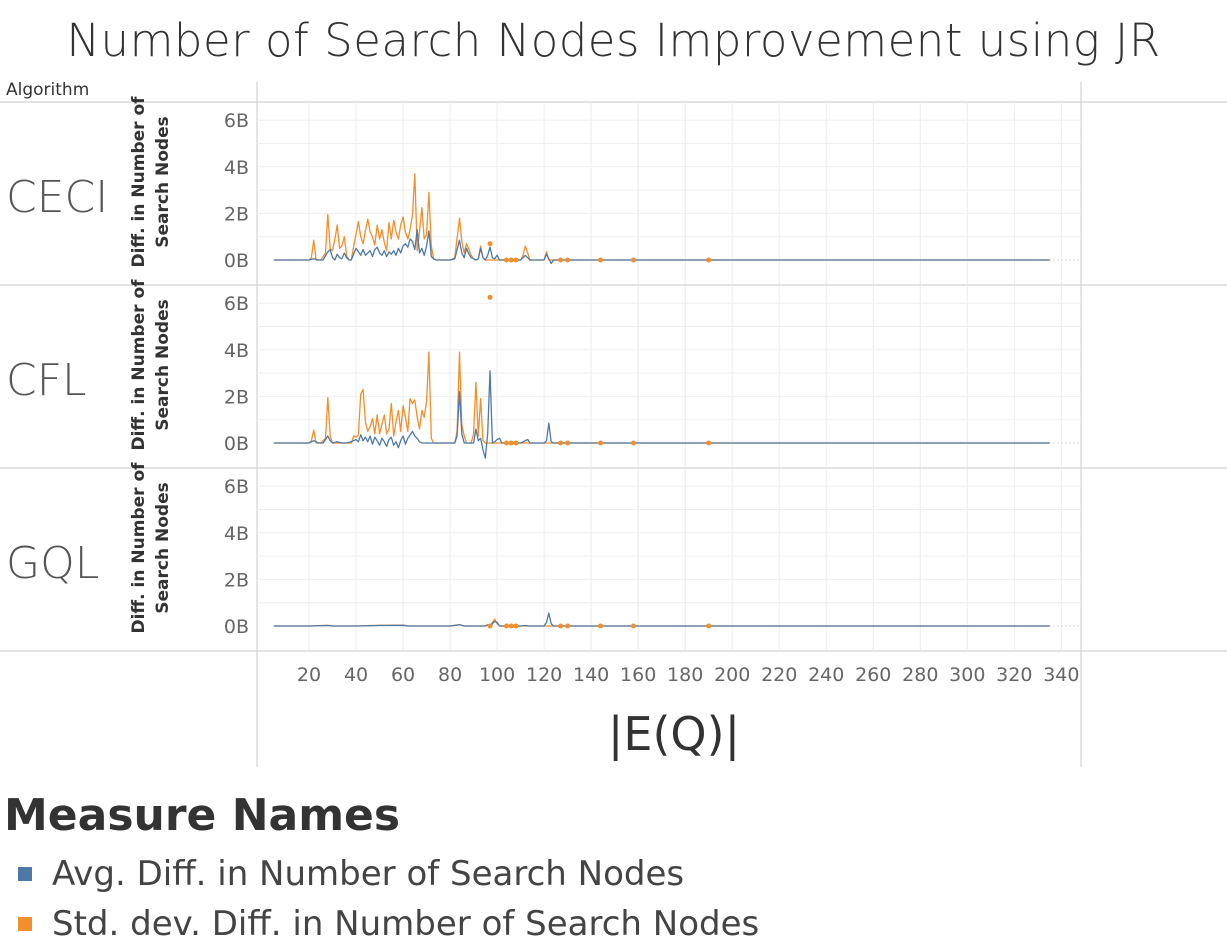  Describe the element at coordinates (47, 90) in the screenshot. I see `row-header-label: Algorithm` at that location.